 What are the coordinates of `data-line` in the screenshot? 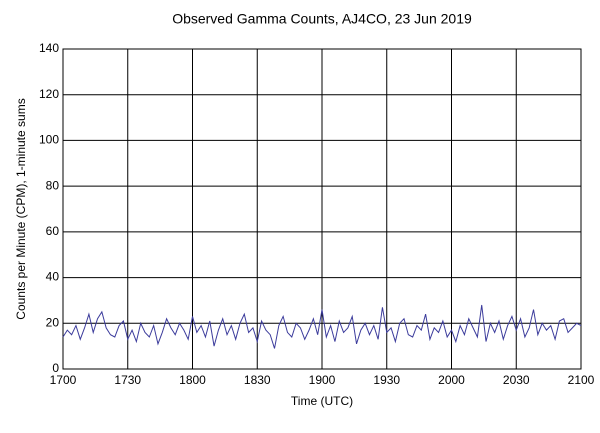 It's located at (322, 326).